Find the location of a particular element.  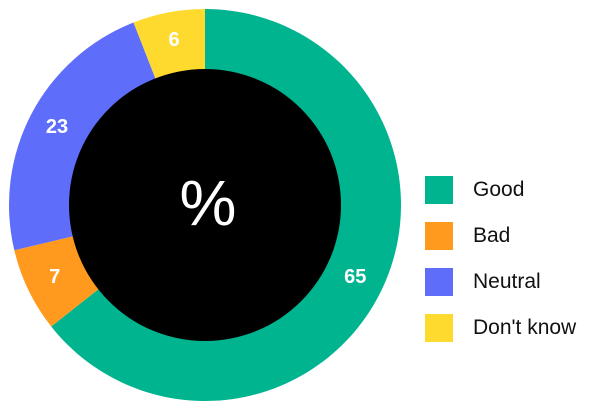

legend-item-bad: Bad is located at coordinates (500, 236).